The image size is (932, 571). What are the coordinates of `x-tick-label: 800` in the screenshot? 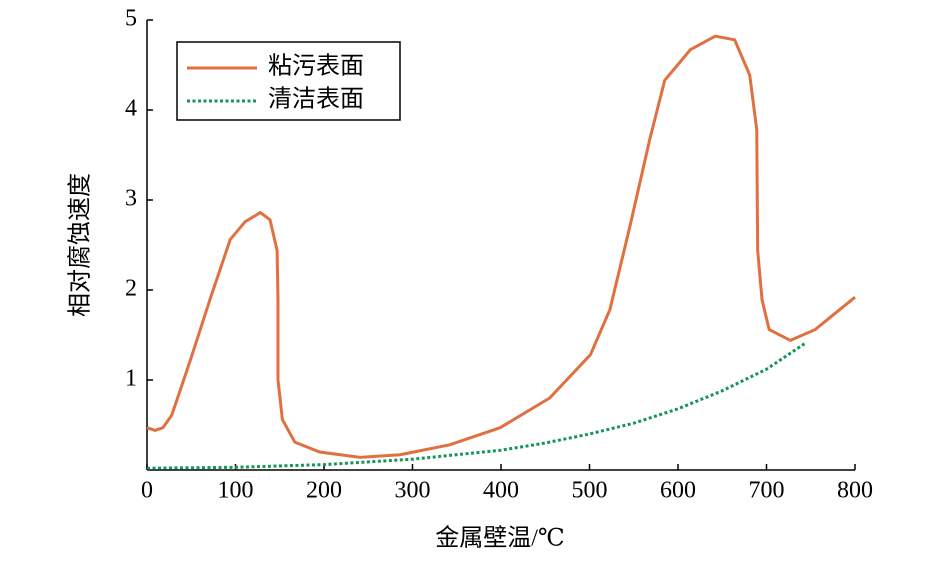 It's located at (855, 491).